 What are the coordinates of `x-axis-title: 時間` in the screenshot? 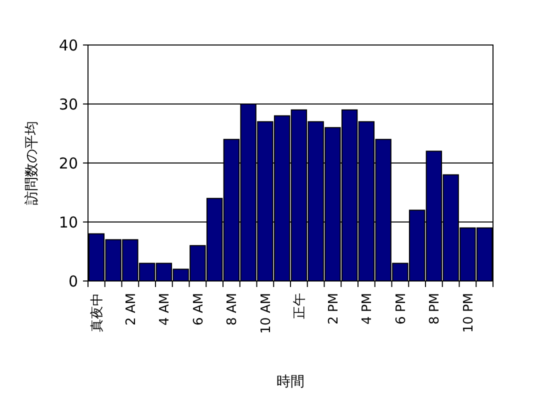 It's located at (290, 382).